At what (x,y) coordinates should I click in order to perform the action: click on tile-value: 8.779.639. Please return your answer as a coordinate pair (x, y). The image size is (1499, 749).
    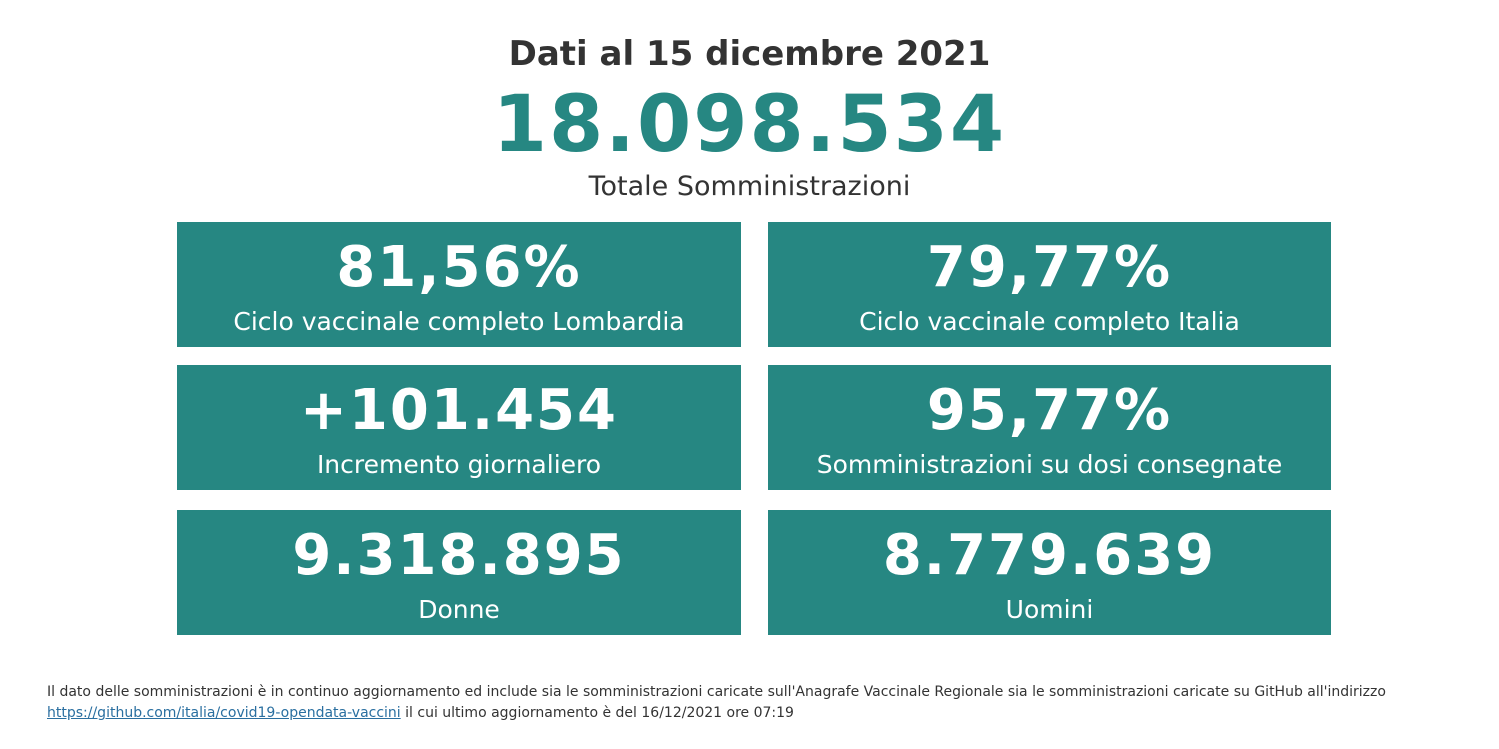
    Looking at the image, I should click on (1049, 555).